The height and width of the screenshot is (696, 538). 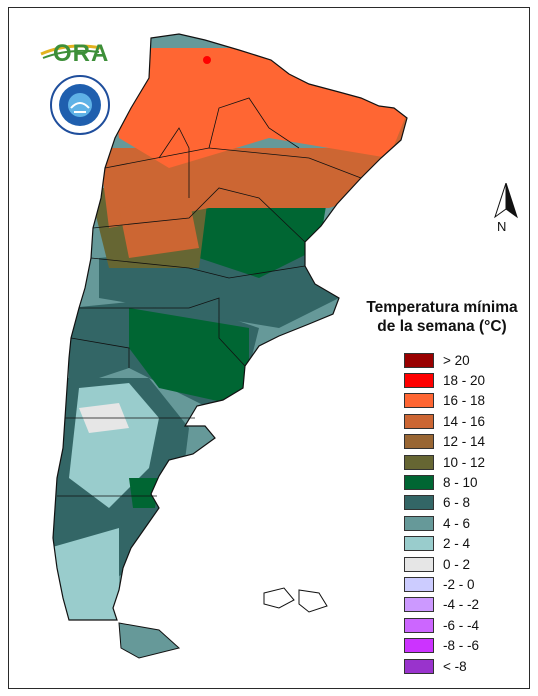 I want to click on legend-item: -2 - 0, so click(x=466, y=584).